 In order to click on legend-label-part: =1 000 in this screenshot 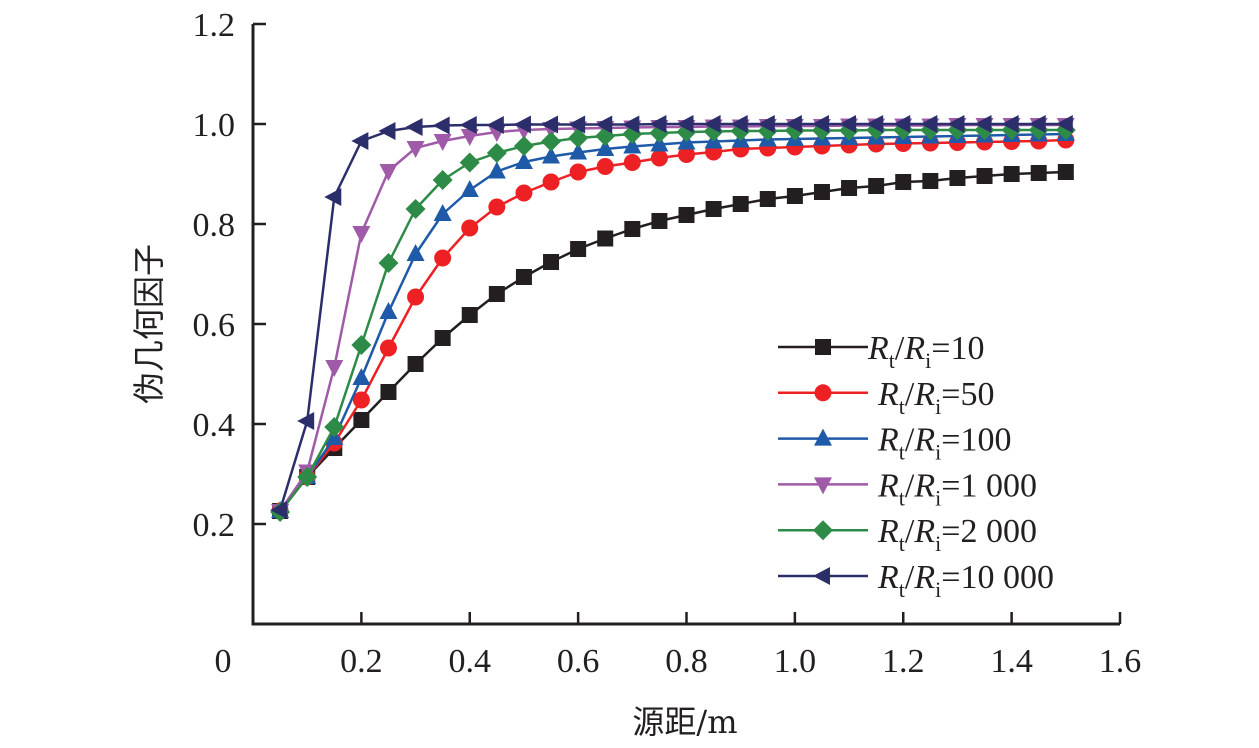, I will do `click(989, 485)`.